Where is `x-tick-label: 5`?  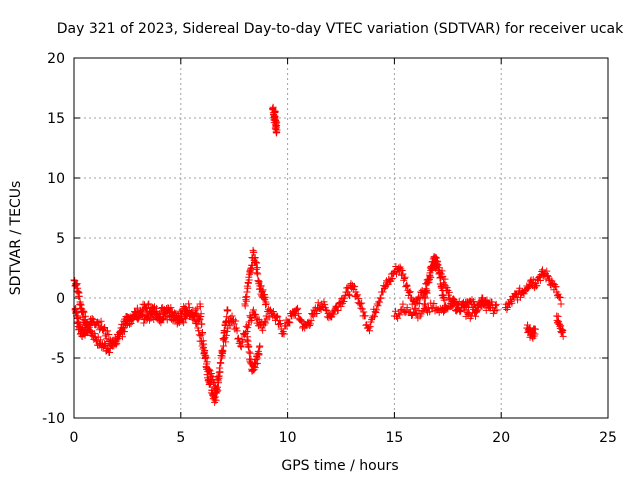 x-tick-label: 5 is located at coordinates (180, 438).